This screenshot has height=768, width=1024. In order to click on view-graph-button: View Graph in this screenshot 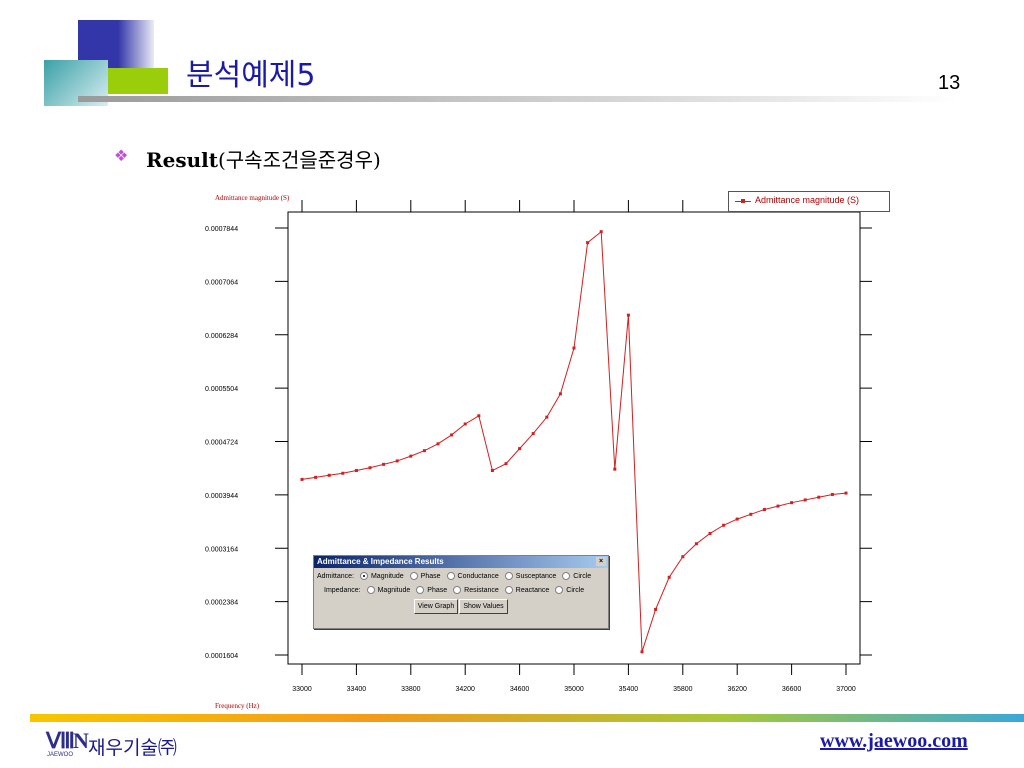, I will do `click(436, 606)`.